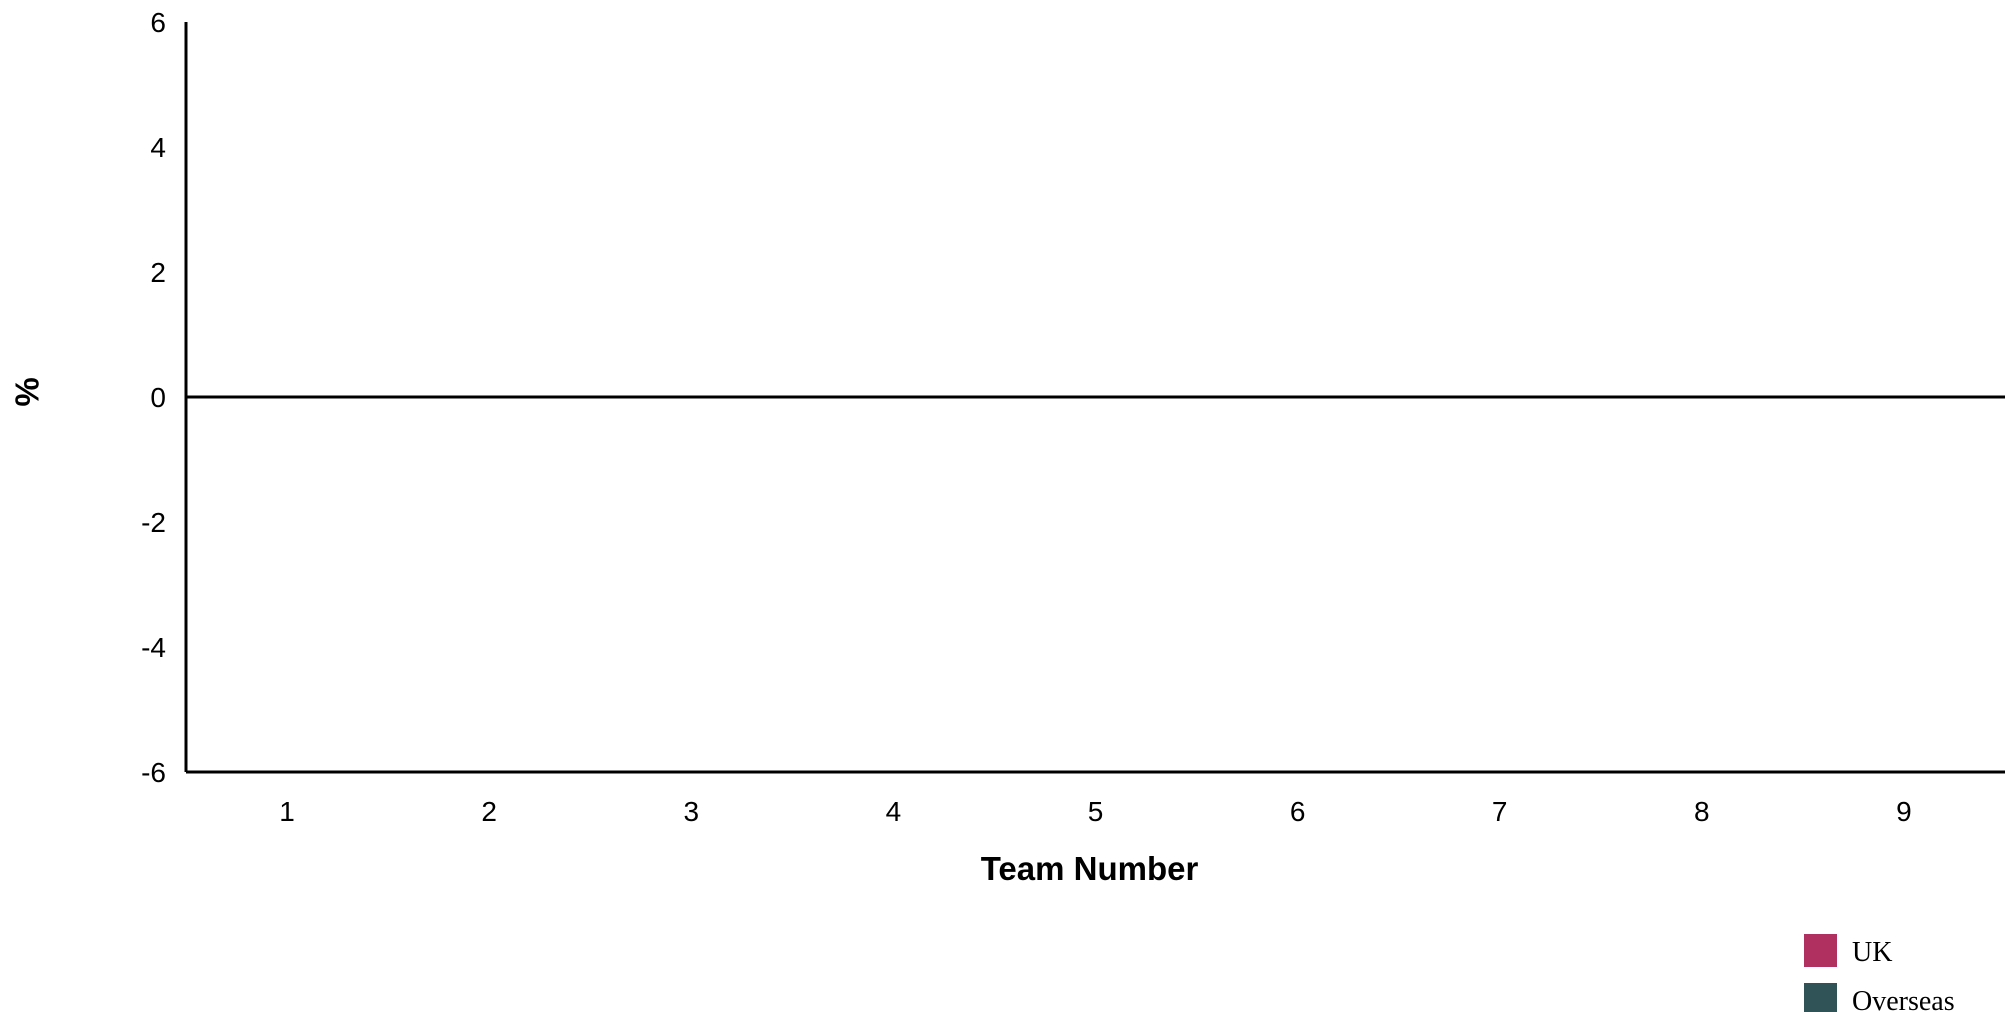 The image size is (2007, 1012). I want to click on y-tick-labels: 6 4 2 0 -2 -4 -6, so click(153, 397).